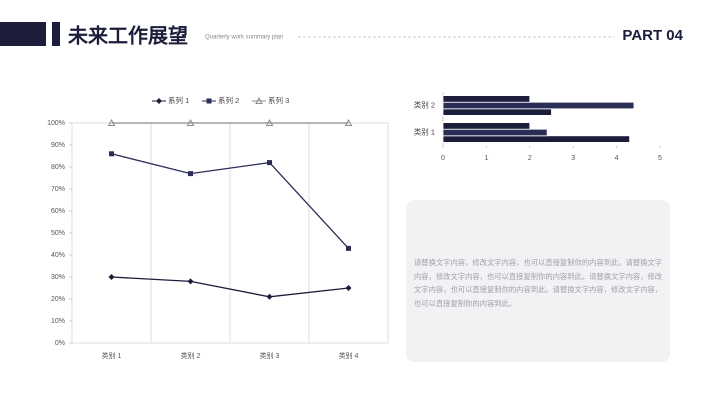 This screenshot has width=720, height=405. Describe the element at coordinates (58, 299) in the screenshot. I see `y-tick-label: 20%` at that location.